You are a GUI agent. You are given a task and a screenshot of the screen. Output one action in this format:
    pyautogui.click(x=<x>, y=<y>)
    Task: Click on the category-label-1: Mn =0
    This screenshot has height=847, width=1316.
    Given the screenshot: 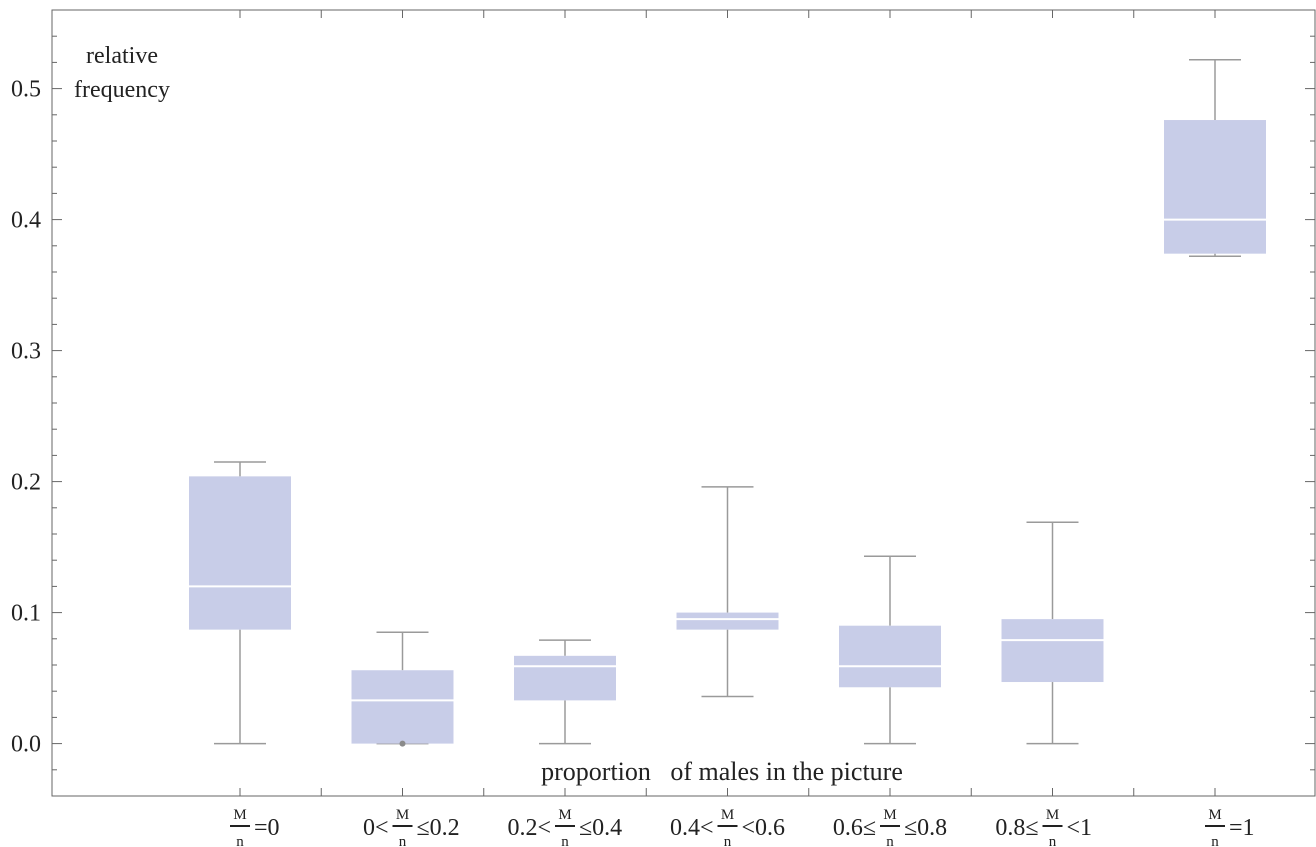 What is the action you would take?
    pyautogui.click(x=255, y=827)
    